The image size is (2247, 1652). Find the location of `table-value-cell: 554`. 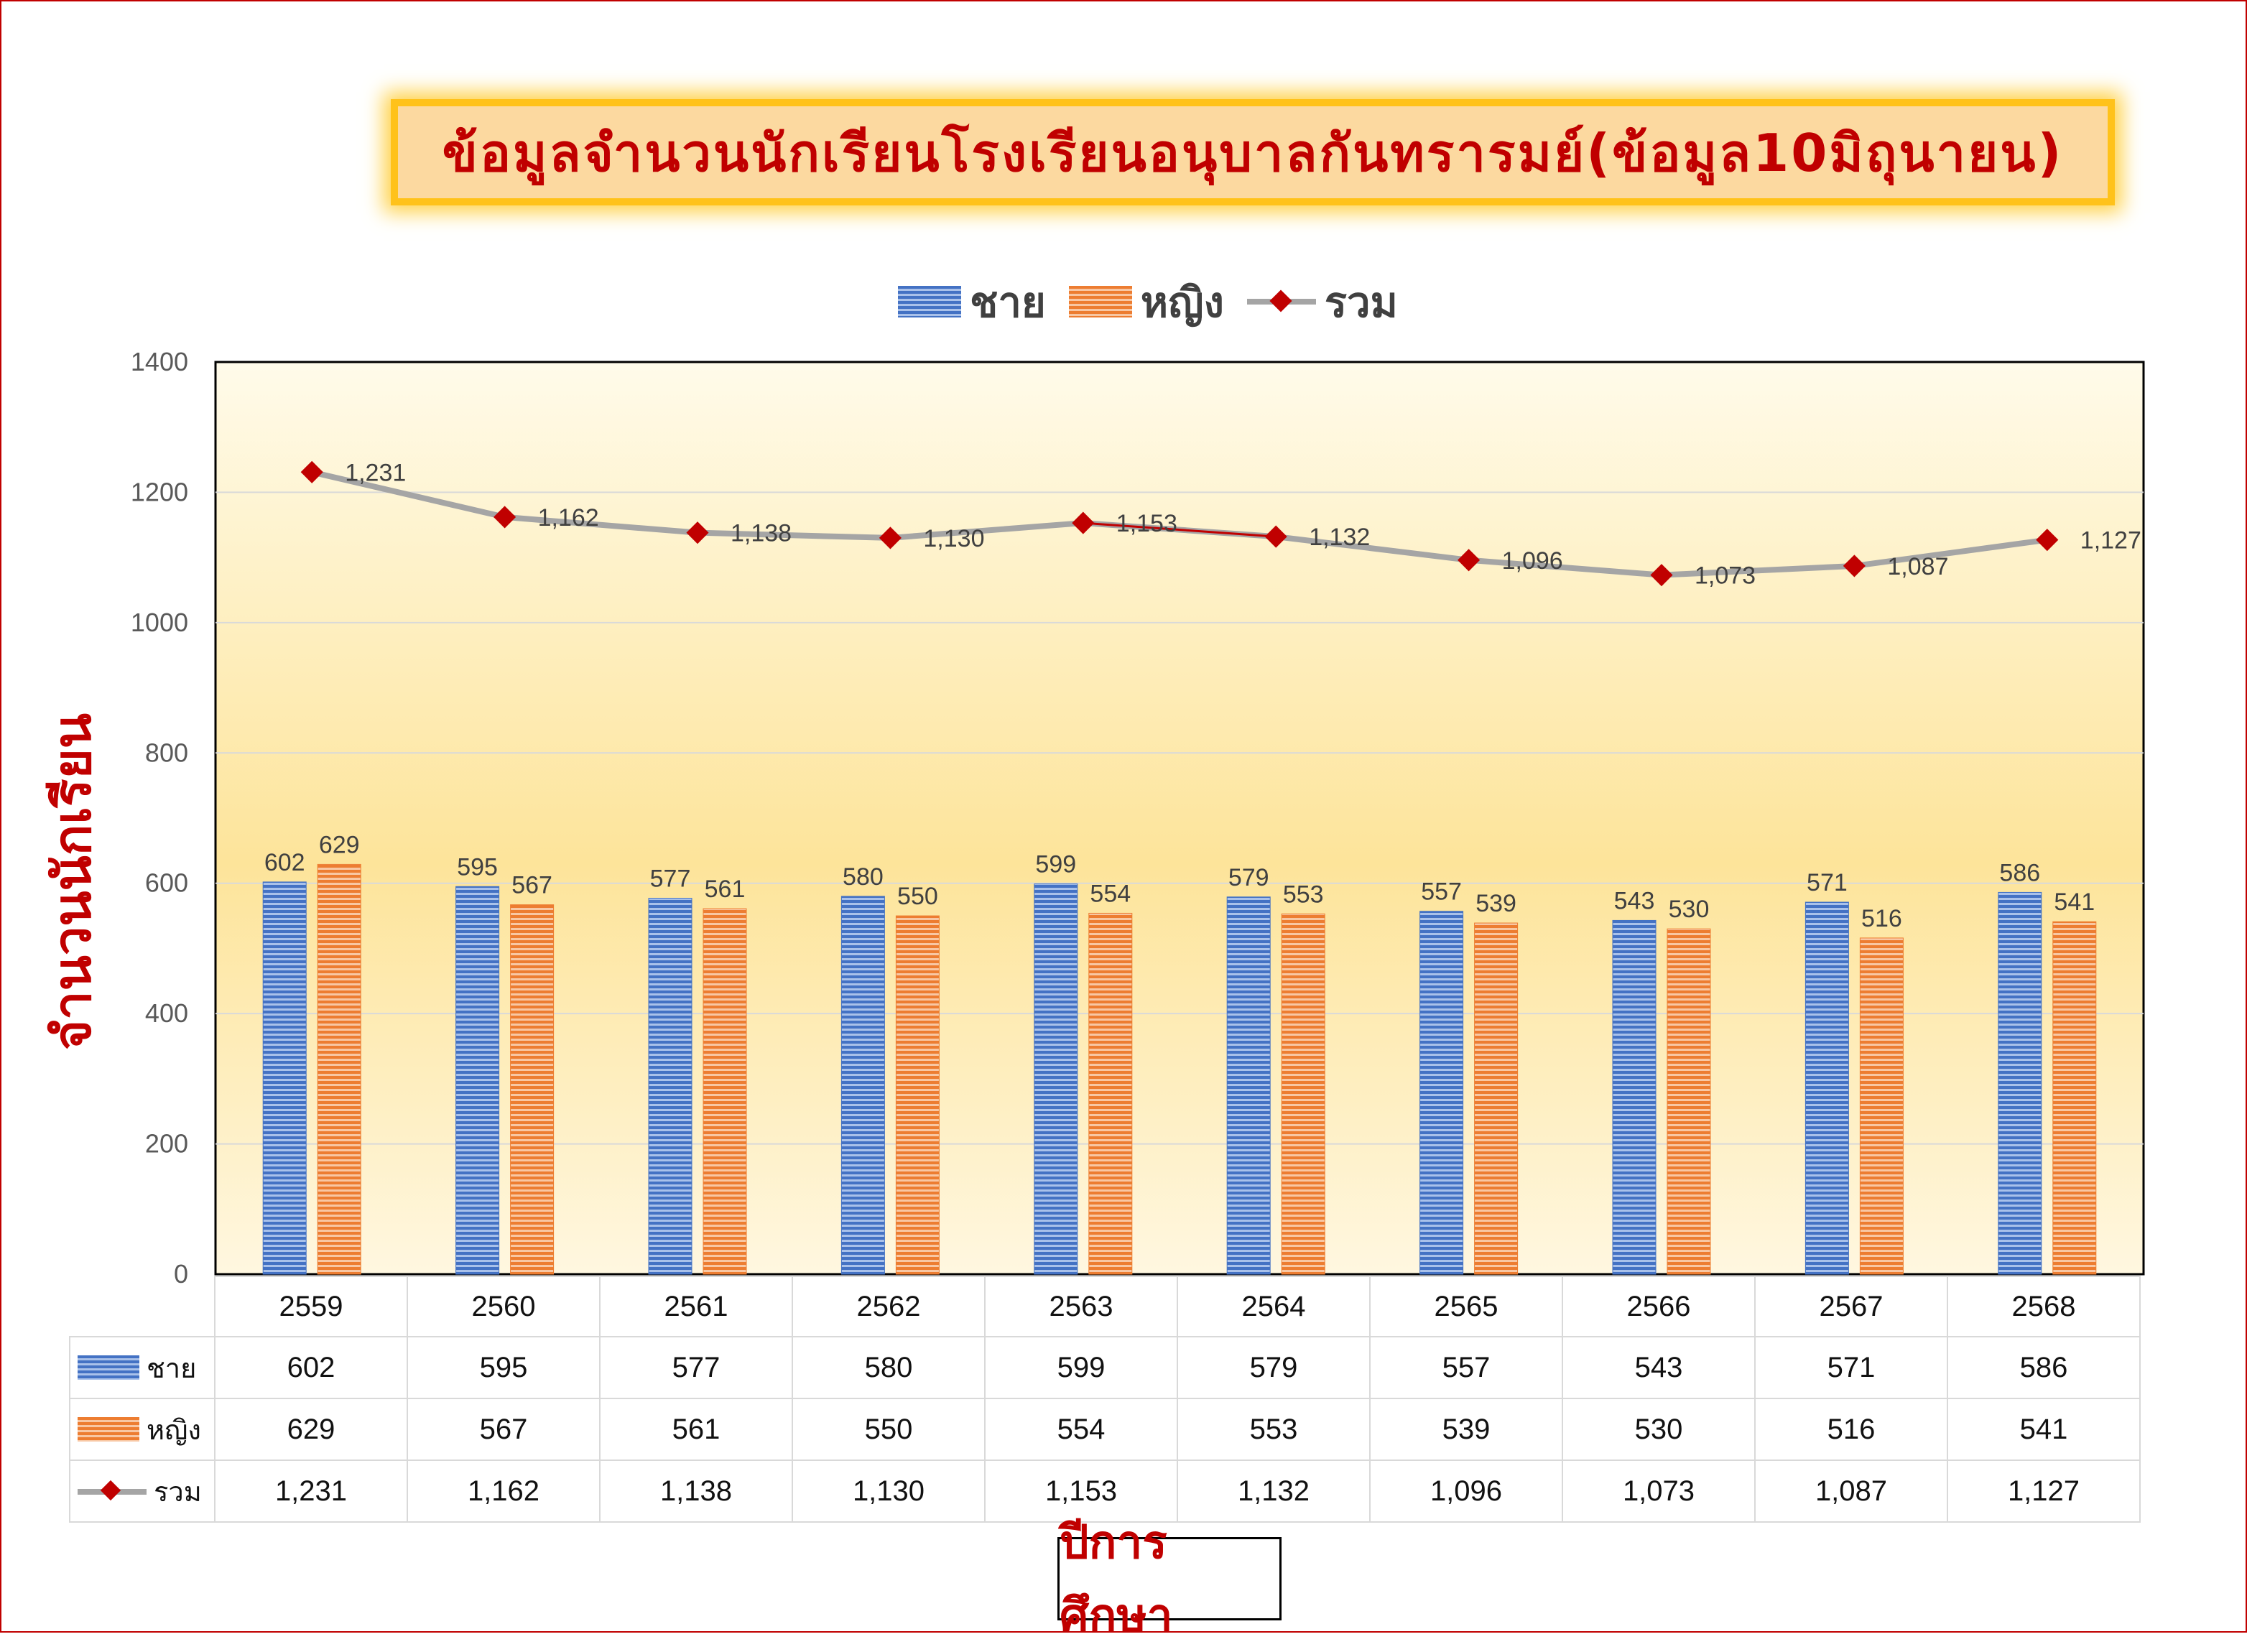

table-value-cell: 554 is located at coordinates (1081, 1430).